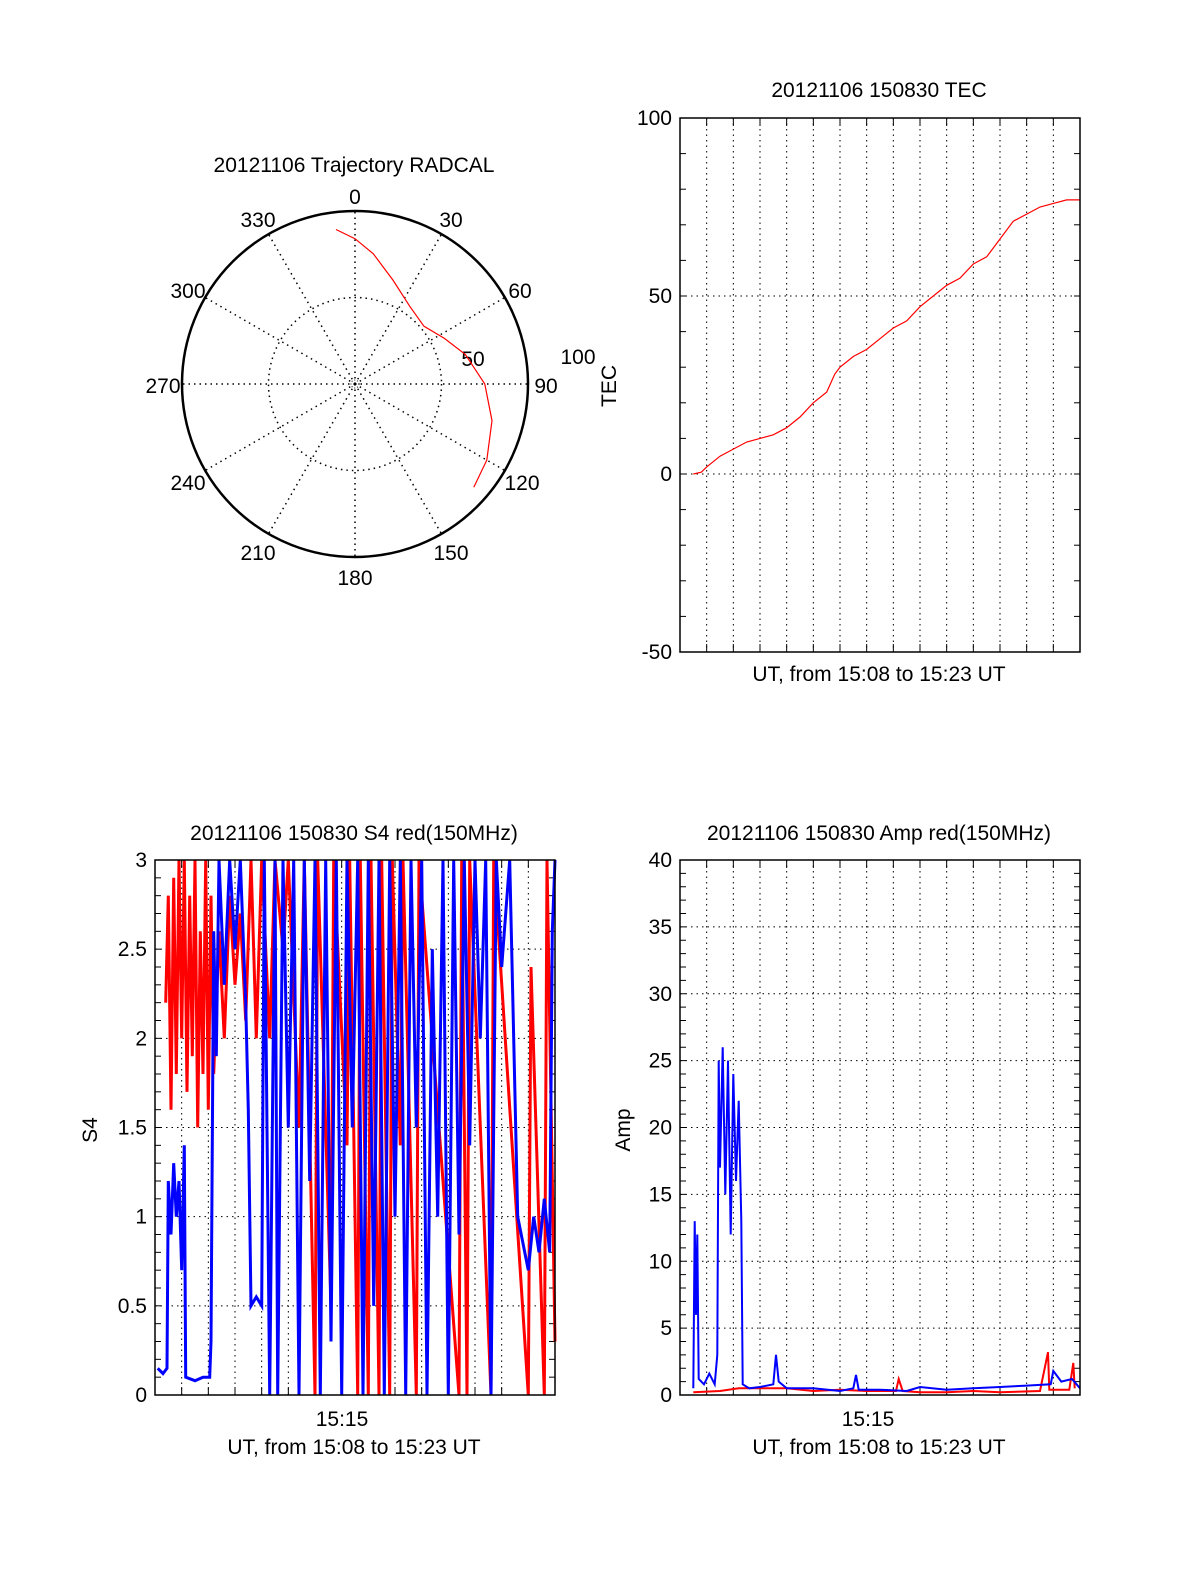 The width and height of the screenshot is (1200, 1575). I want to click on polar-angle-label: 210, so click(257, 553).